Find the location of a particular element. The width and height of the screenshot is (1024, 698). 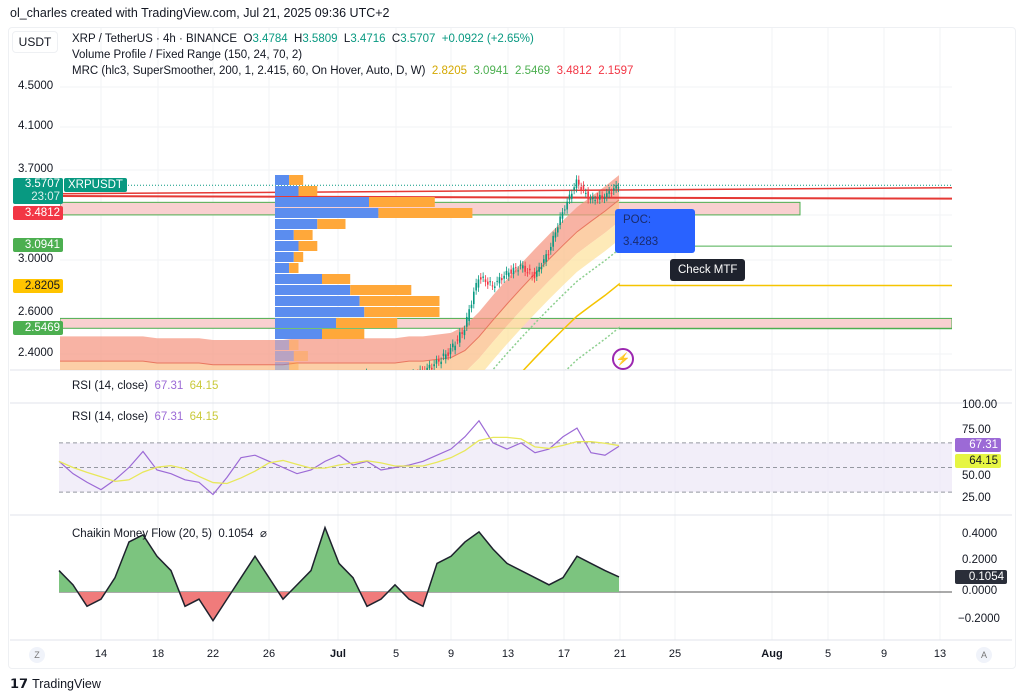

month-label: Aug is located at coordinates (771, 654).